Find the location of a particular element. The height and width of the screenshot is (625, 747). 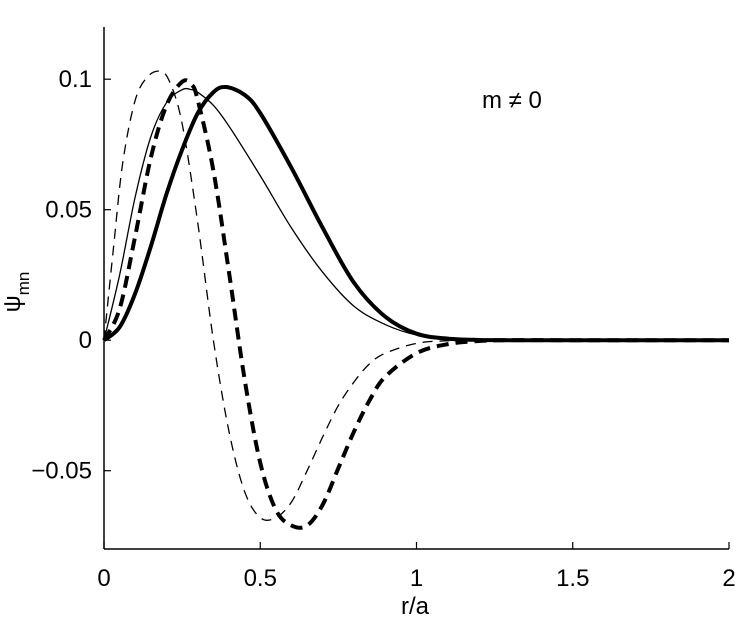

x-tick-label: 0.5 is located at coordinates (260, 578).